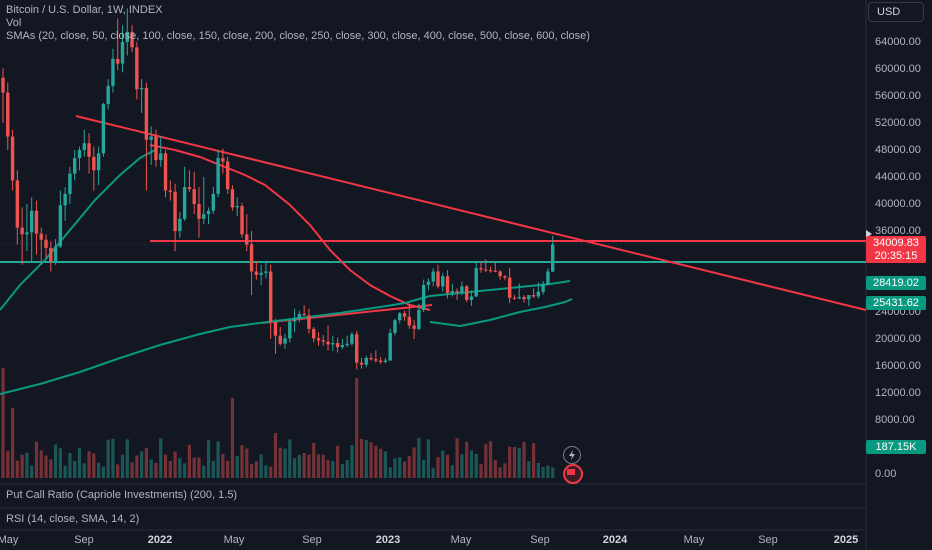 The width and height of the screenshot is (932, 550). What do you see at coordinates (572, 455) in the screenshot?
I see `alert-icon` at bounding box center [572, 455].